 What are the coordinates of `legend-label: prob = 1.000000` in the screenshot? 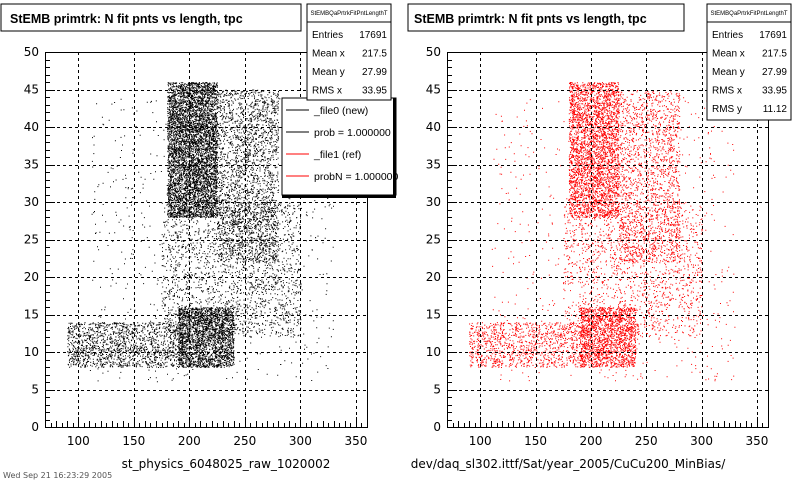 It's located at (352, 133).